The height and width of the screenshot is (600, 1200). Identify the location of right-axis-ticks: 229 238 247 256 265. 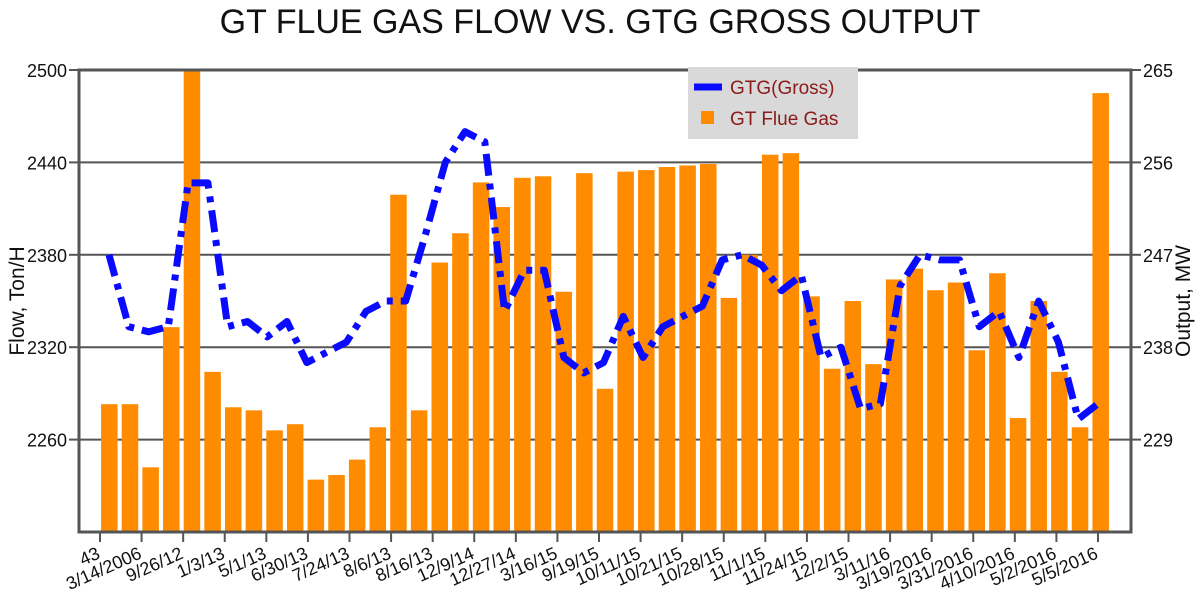
(1152, 256).